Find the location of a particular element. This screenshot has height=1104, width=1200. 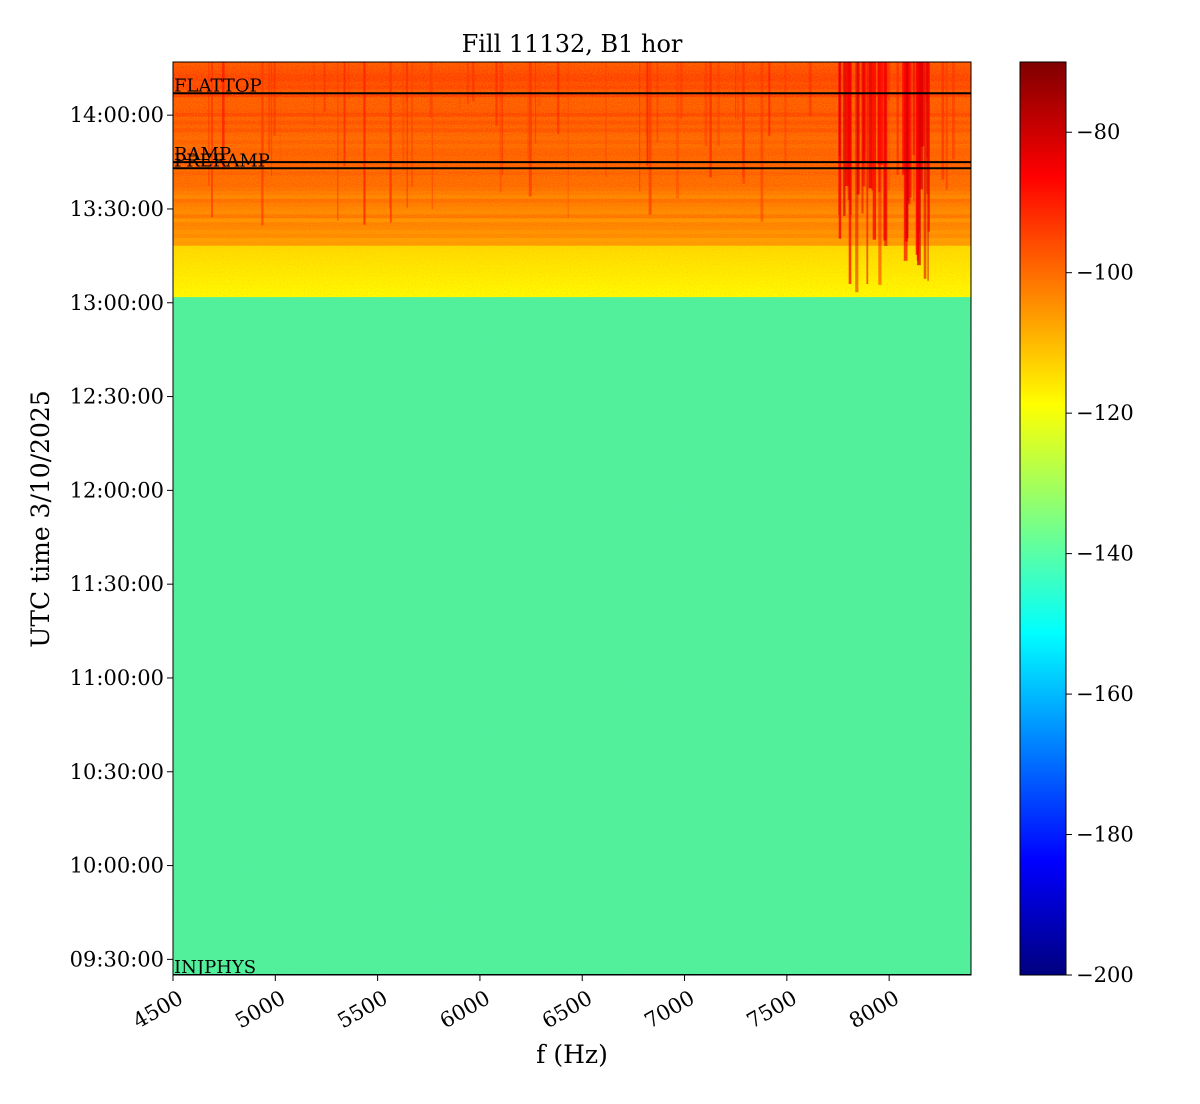

x-tick-label: 5500 is located at coordinates (362, 1010).